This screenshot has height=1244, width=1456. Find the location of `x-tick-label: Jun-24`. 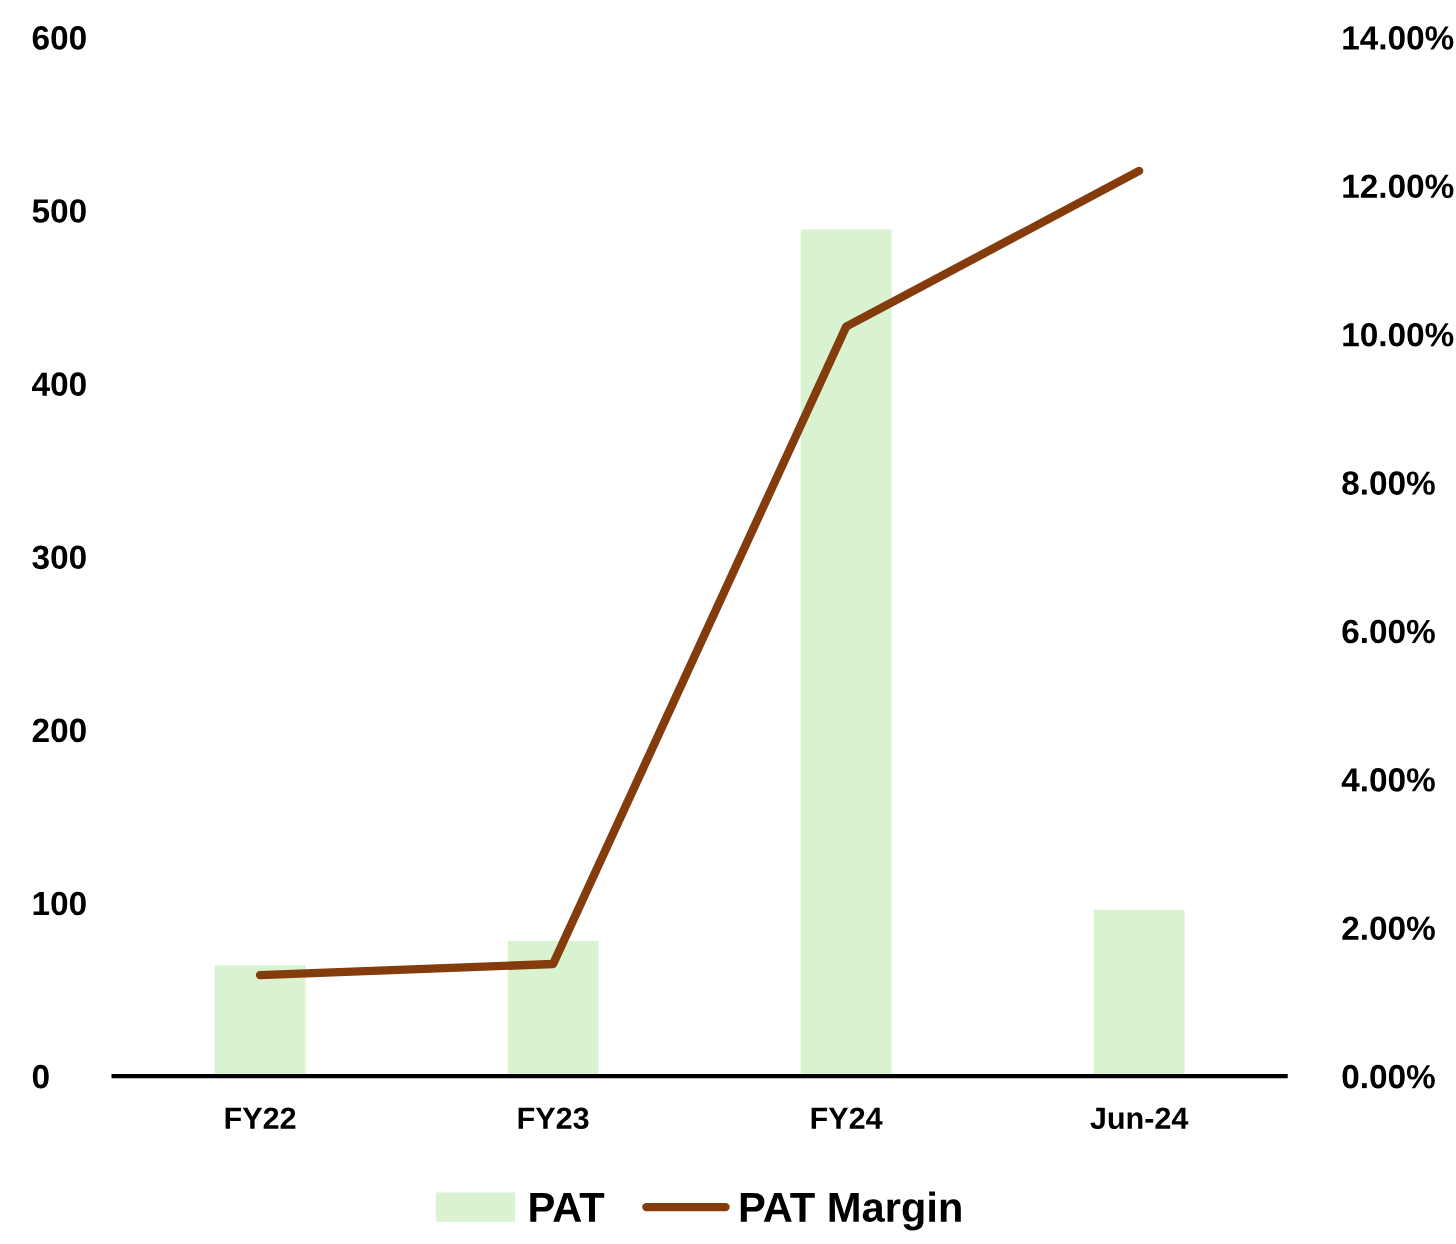

x-tick-label: Jun-24 is located at coordinates (1139, 1118).